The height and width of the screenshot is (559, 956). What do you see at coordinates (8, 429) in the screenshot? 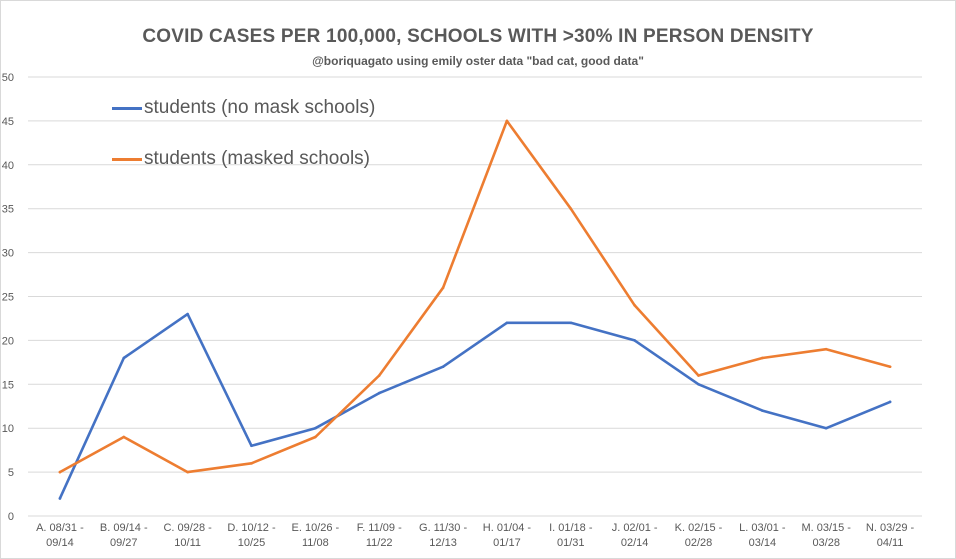
I see `y-tick-label: 10` at bounding box center [8, 429].